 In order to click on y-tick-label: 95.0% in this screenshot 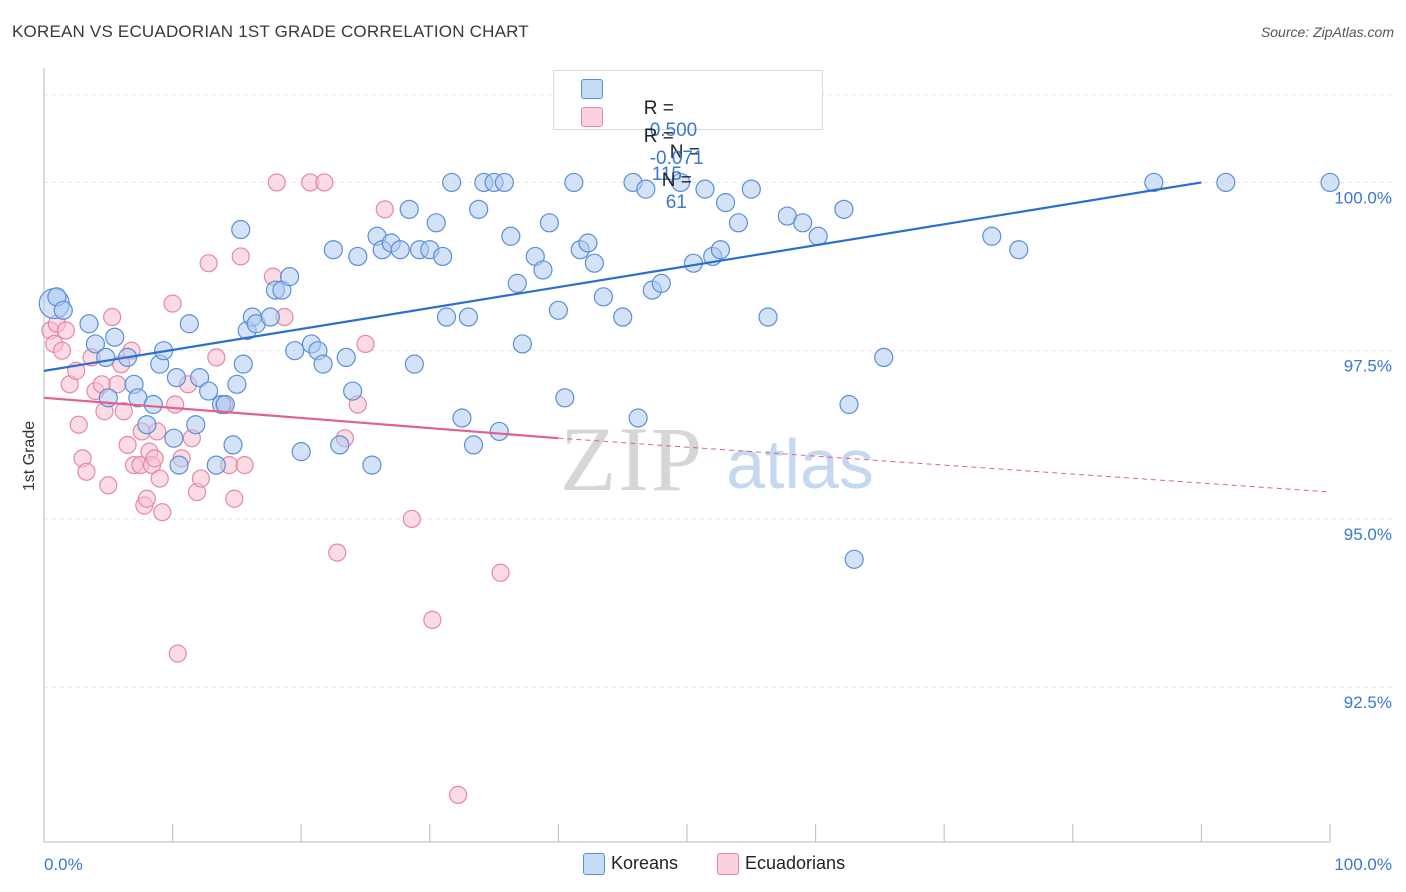, I will do `click(1368, 534)`.